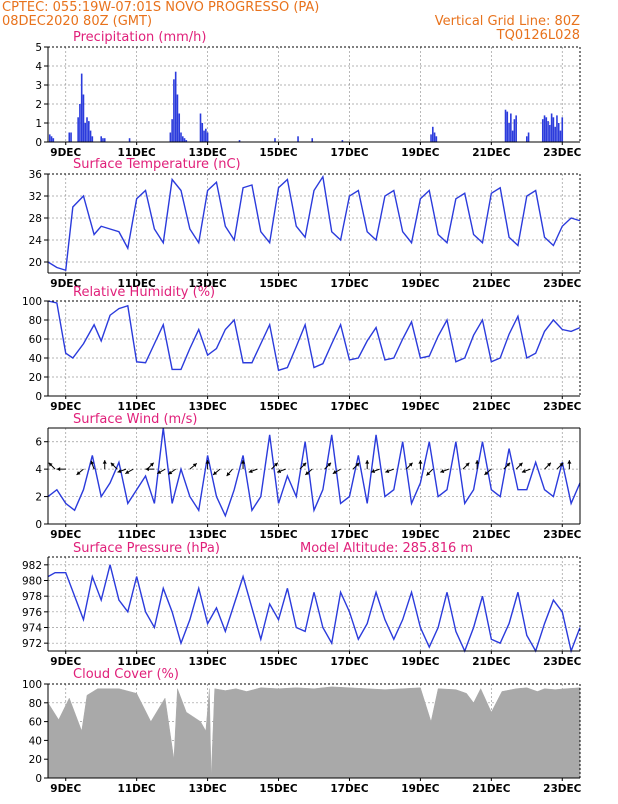 The image size is (618, 804). What do you see at coordinates (207, 284) in the screenshot?
I see `temperature-xtick-label: 13DEC` at bounding box center [207, 284].